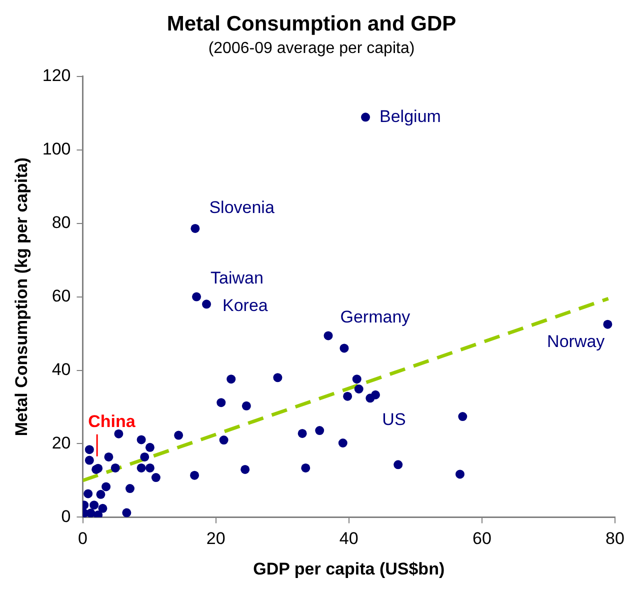 This screenshot has height=590, width=639. Describe the element at coordinates (410, 116) in the screenshot. I see `annotation: Belgium` at that location.